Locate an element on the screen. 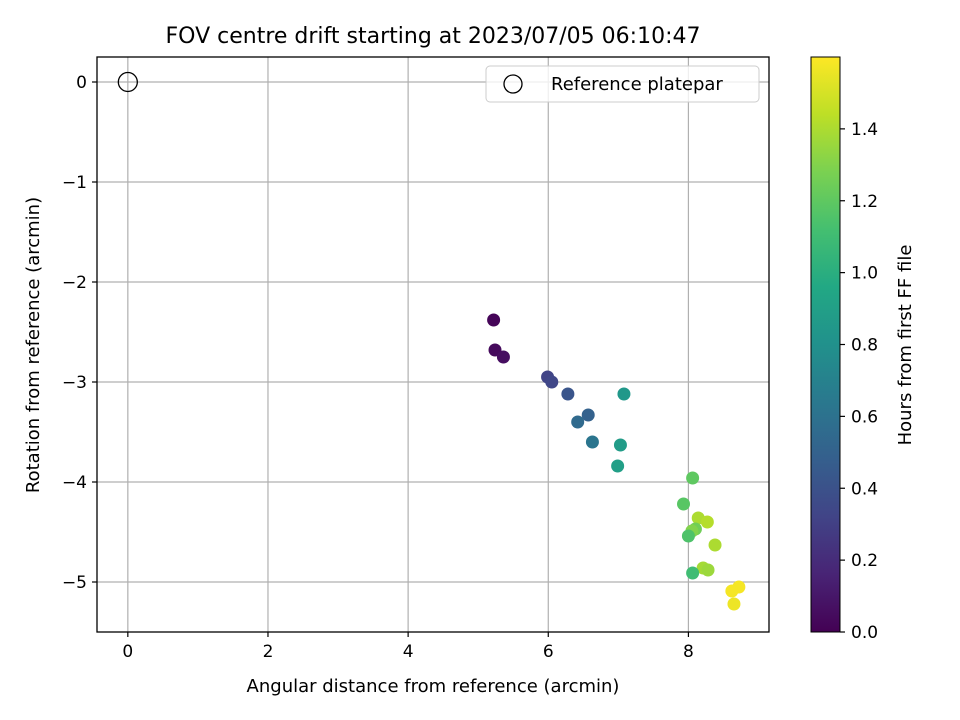  x-axis-label: Angular distance from reference (arcmin) is located at coordinates (433, 686).